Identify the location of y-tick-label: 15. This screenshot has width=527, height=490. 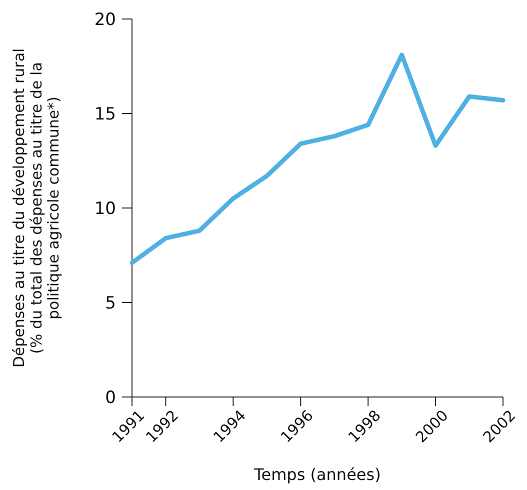
(105, 114).